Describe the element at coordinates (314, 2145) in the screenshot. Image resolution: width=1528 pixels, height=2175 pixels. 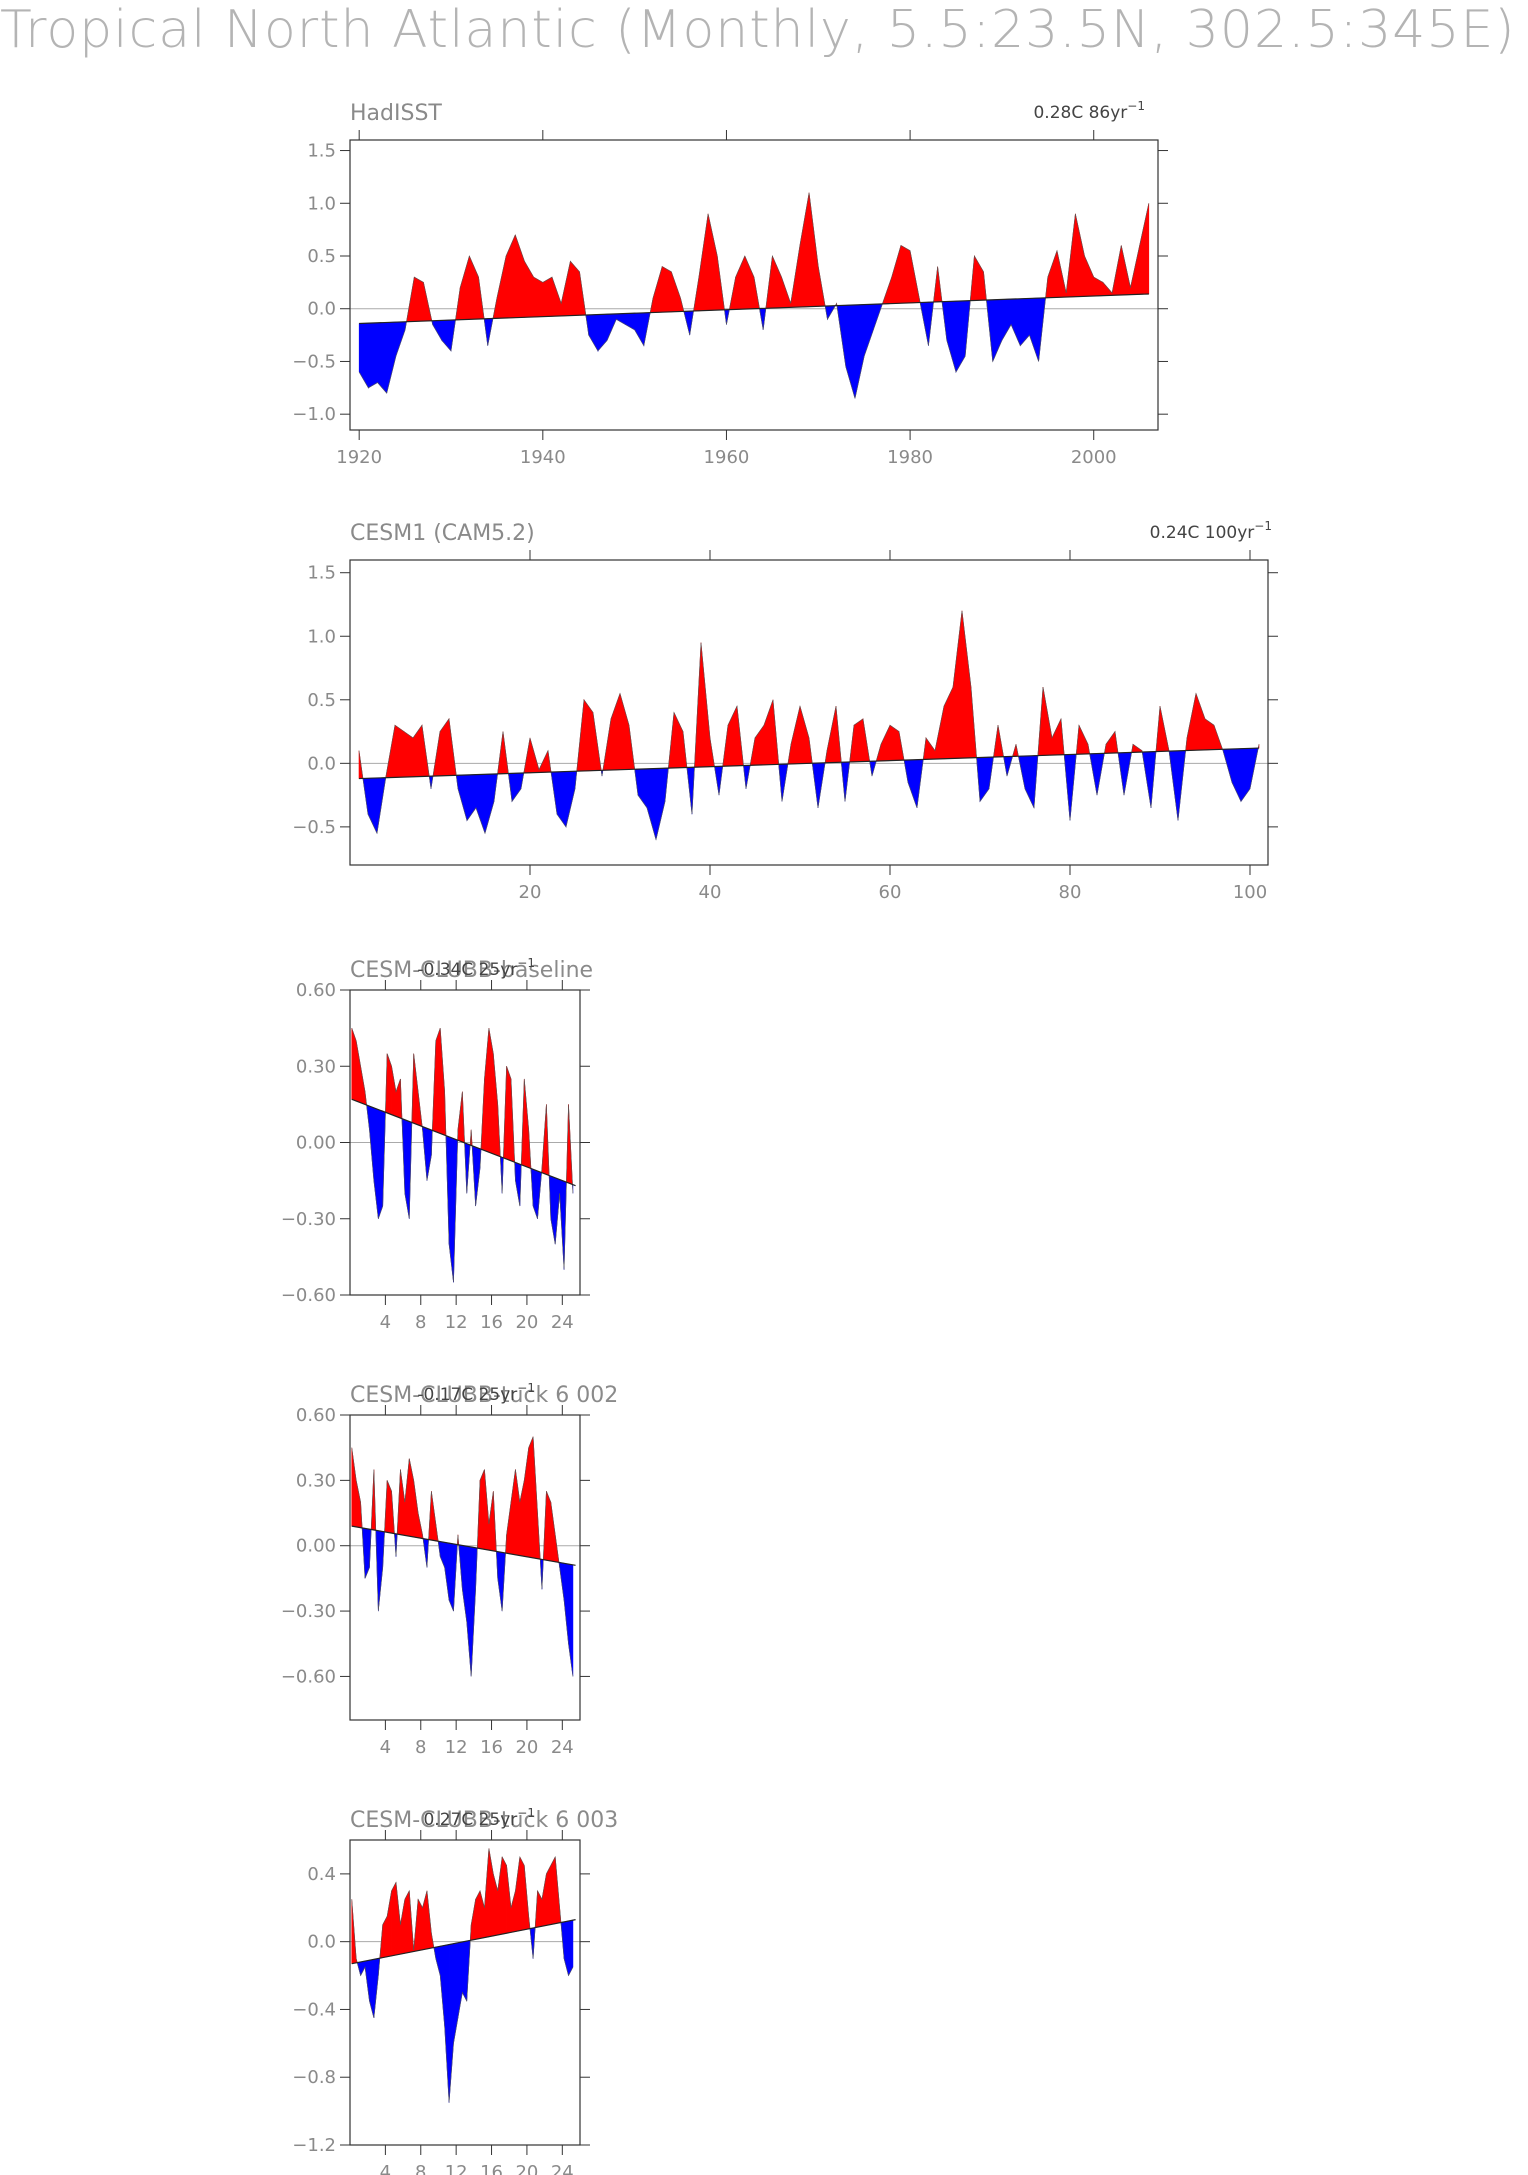
I see `y-tick-label: −1.2` at that location.